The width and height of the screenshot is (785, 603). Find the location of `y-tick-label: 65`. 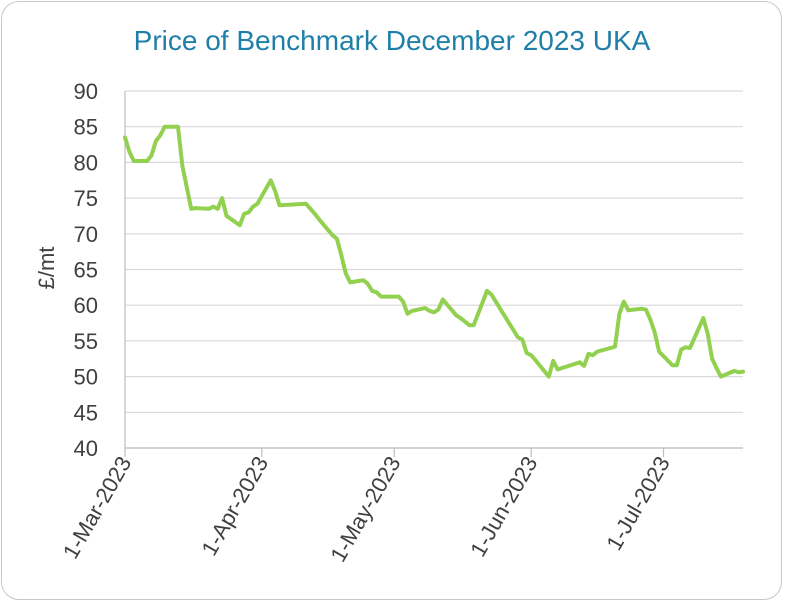

y-tick-label: 65 is located at coordinates (86, 270).